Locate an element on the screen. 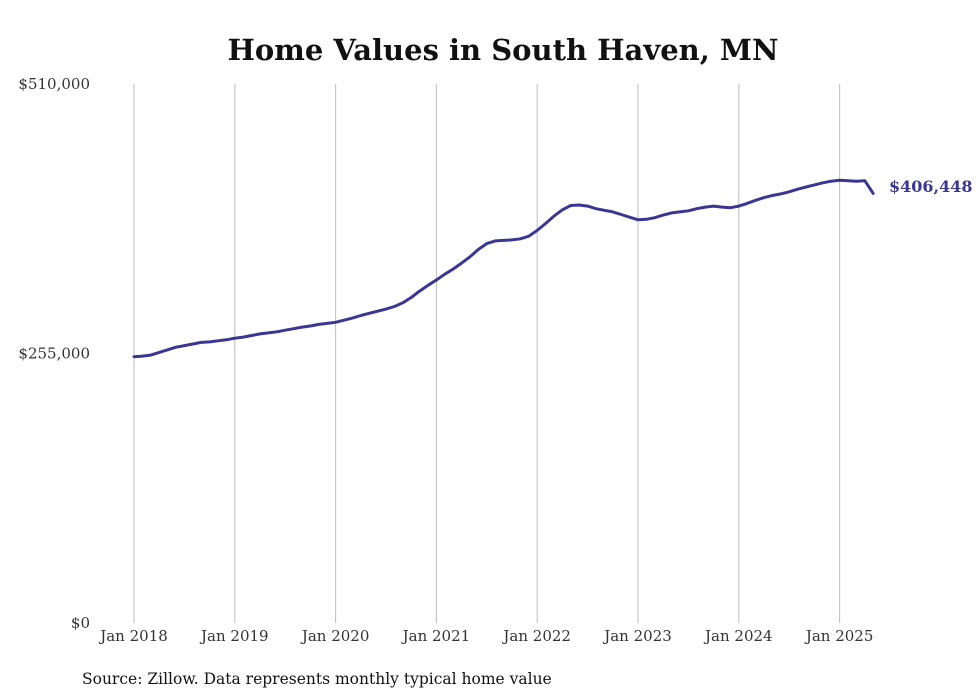 This screenshot has width=980, height=699. y-tick-label: $0 is located at coordinates (80, 623).